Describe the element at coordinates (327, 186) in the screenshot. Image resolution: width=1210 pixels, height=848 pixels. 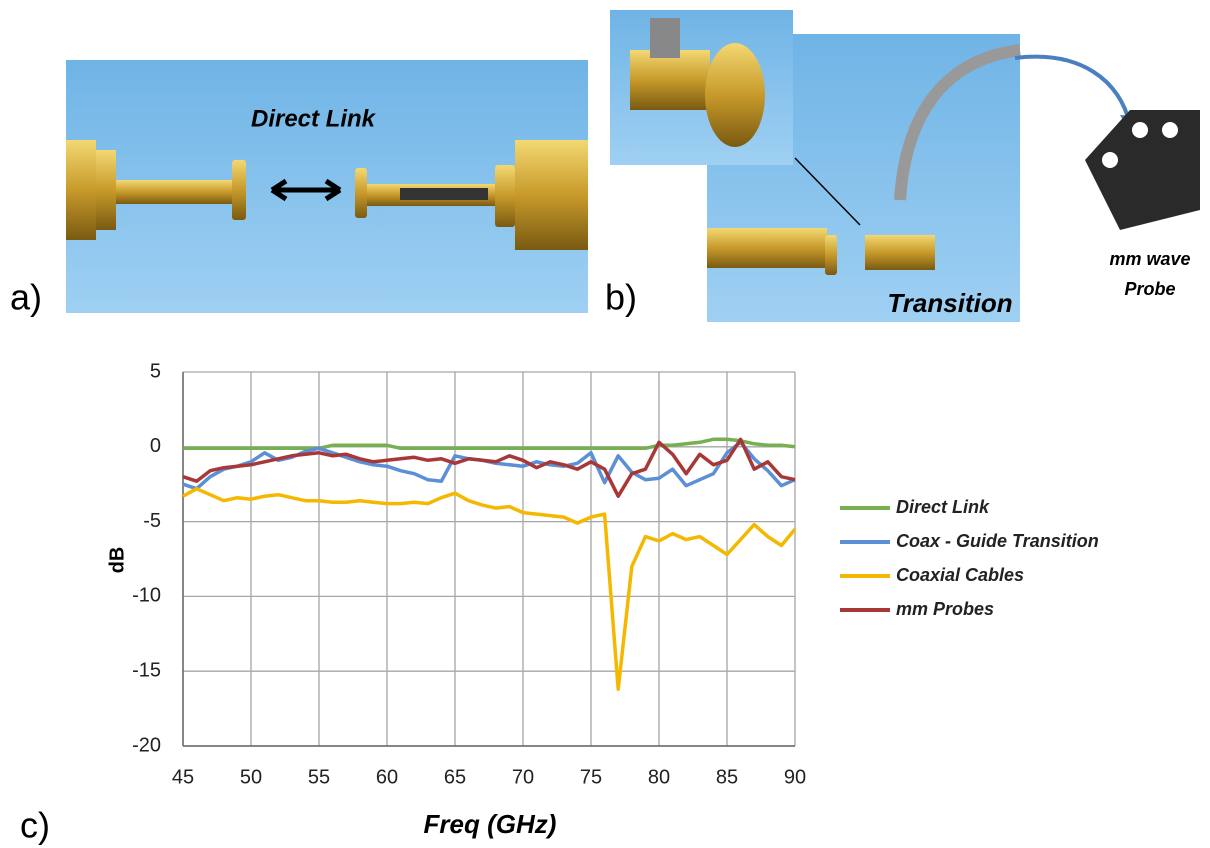
I see `photo-a` at that location.